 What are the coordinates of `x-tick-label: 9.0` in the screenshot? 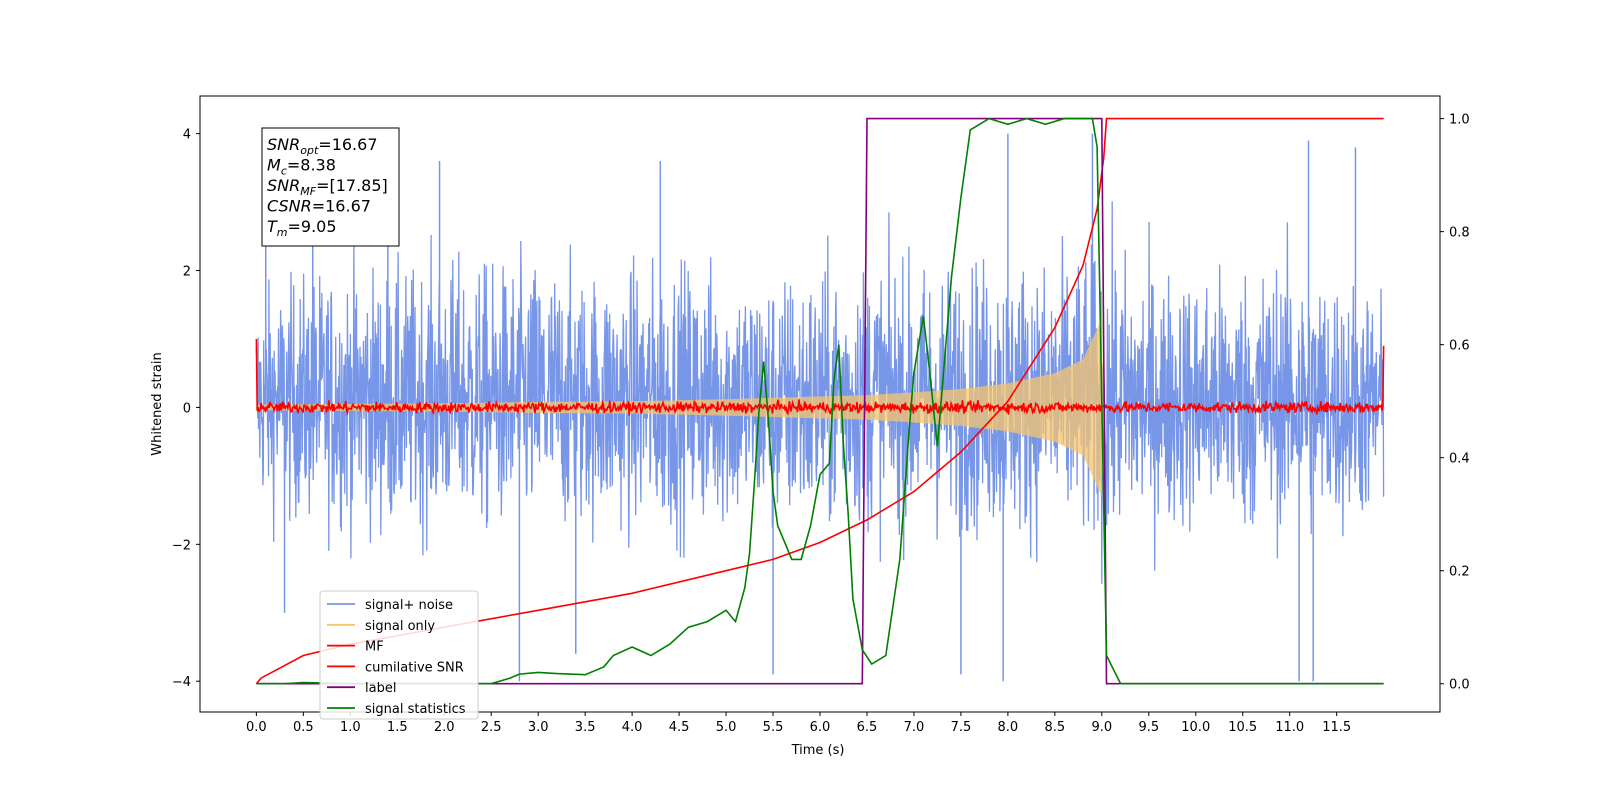 It's located at (1101, 727).